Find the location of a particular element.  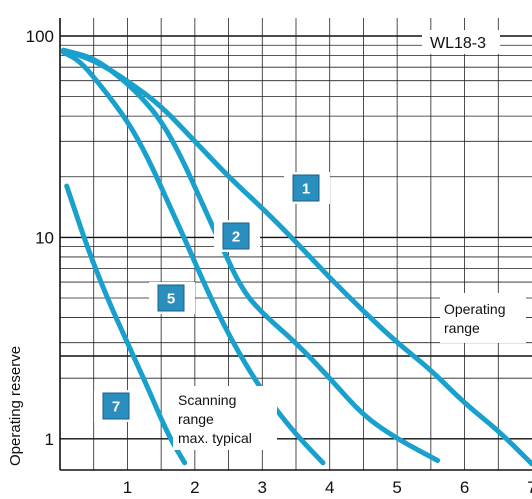

y-tick-label: 100 is located at coordinates (40, 36).